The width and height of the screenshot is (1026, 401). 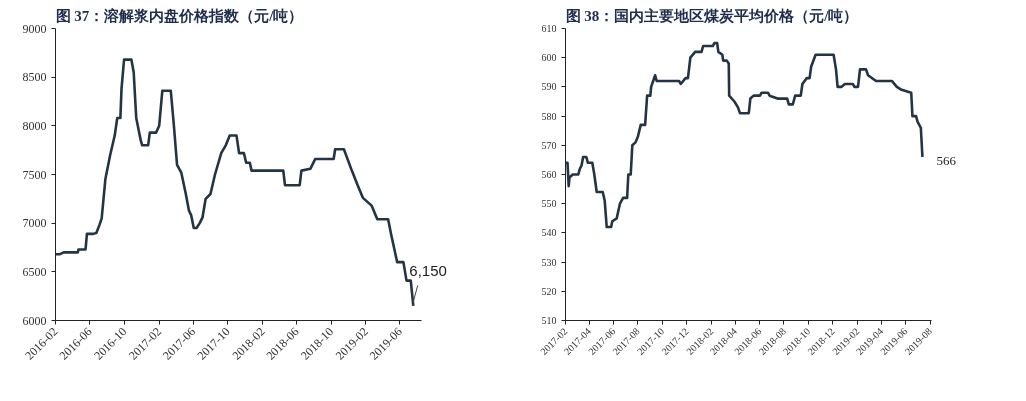 I want to click on y-tick-label: 570, so click(x=549, y=145).